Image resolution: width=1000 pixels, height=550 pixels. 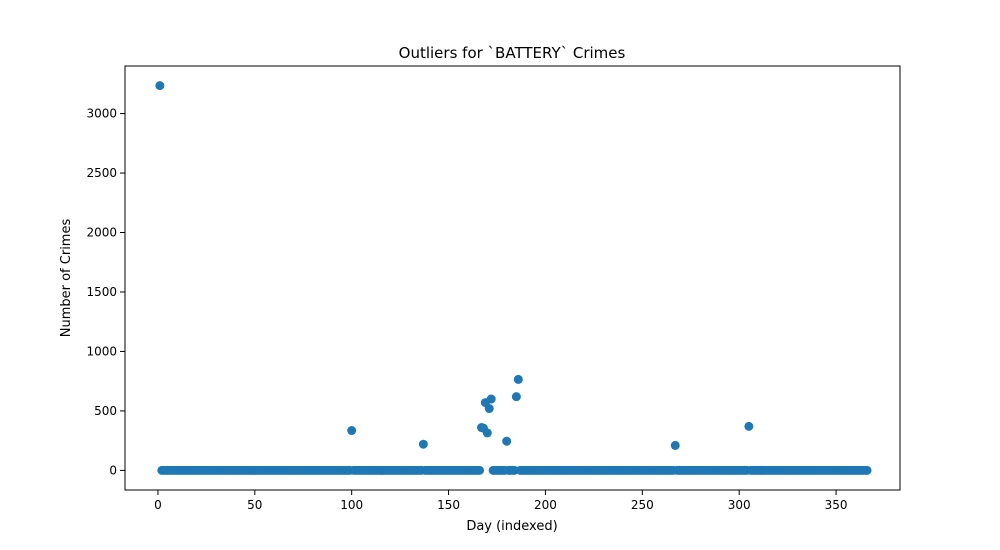 I want to click on y-tick-label: 1500, so click(x=101, y=292).